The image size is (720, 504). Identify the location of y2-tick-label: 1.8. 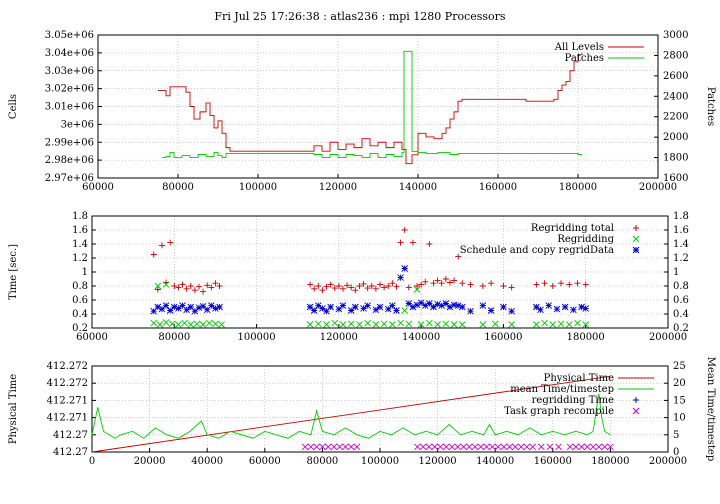
(681, 216).